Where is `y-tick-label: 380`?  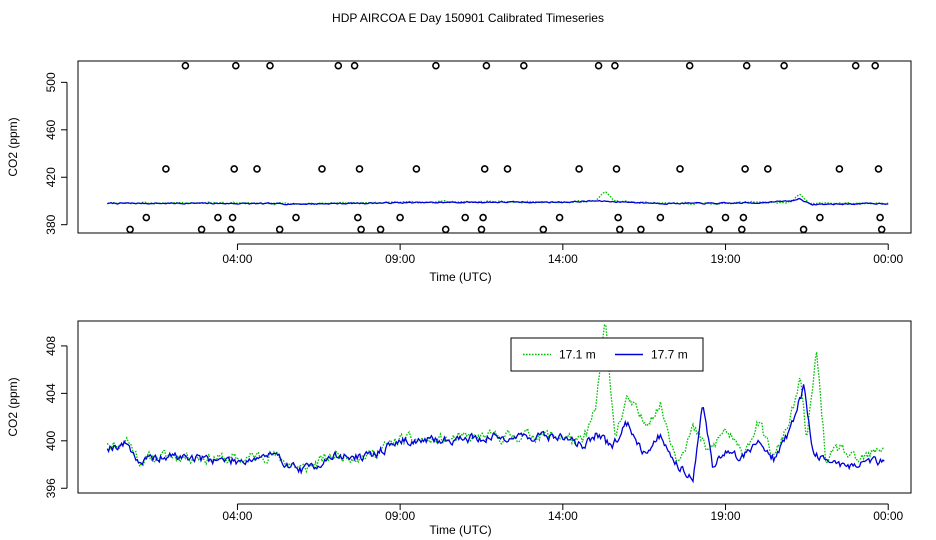
y-tick-label: 380 is located at coordinates (51, 224).